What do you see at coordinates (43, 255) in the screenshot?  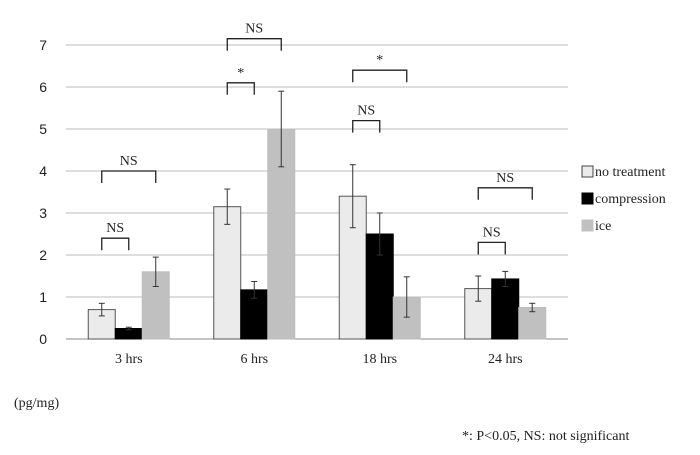 I see `y-tick-label: 2` at bounding box center [43, 255].